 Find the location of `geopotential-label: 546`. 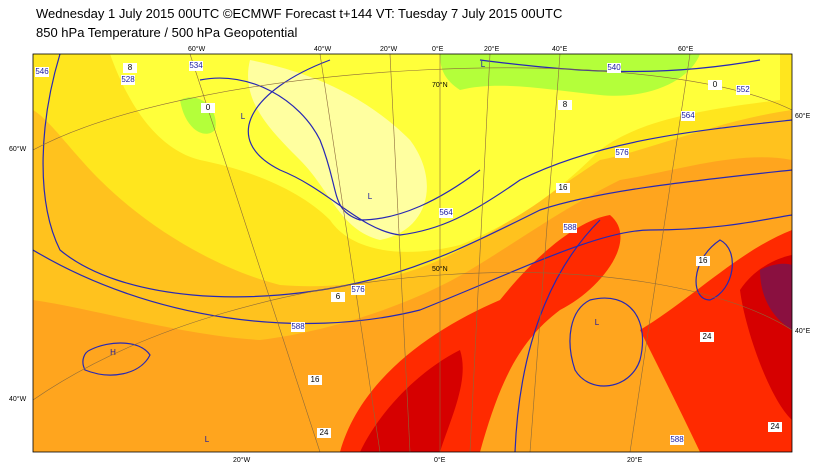

geopotential-label: 546 is located at coordinates (42, 71).